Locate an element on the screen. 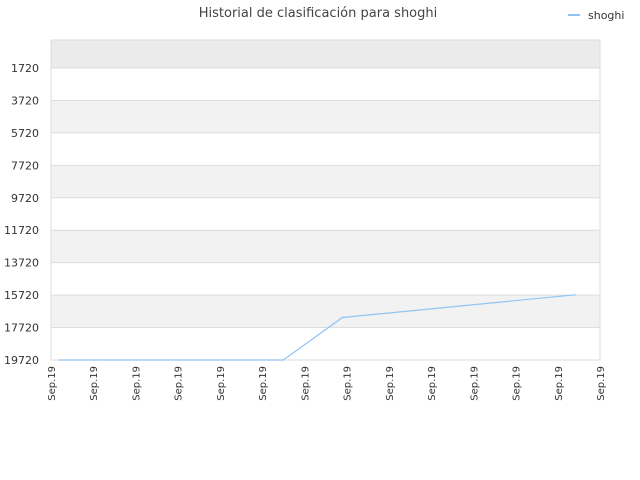 The image size is (640, 480). y-tick-label: 7720 is located at coordinates (25, 165).